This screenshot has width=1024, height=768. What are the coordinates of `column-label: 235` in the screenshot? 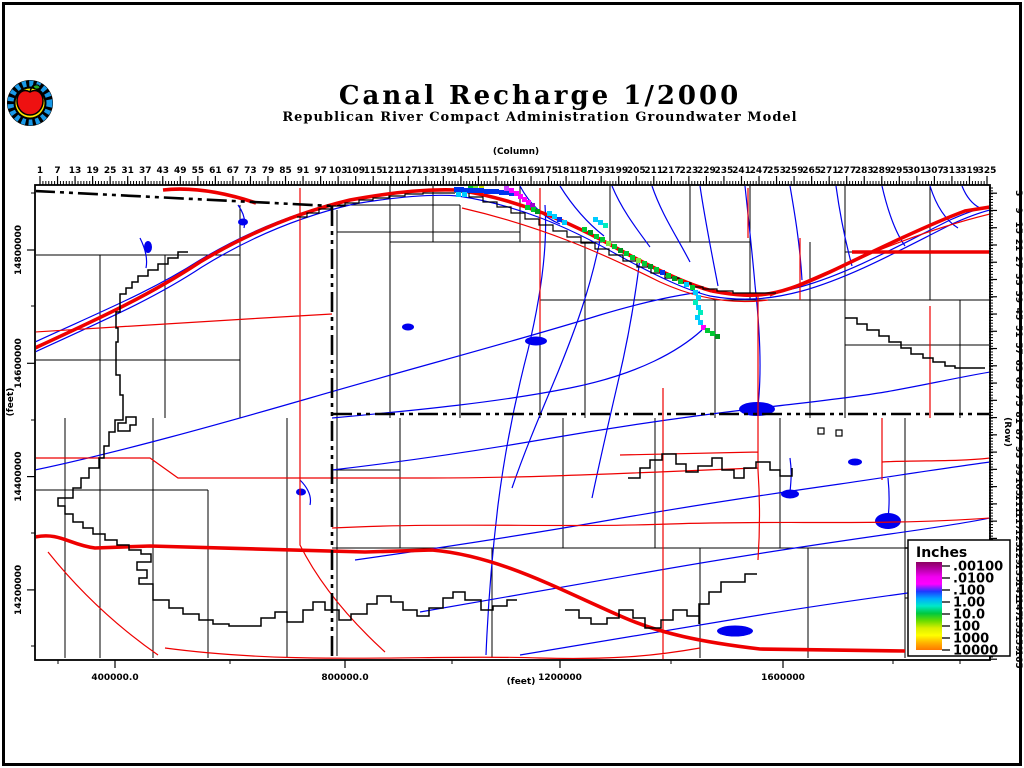 It's located at (724, 171).